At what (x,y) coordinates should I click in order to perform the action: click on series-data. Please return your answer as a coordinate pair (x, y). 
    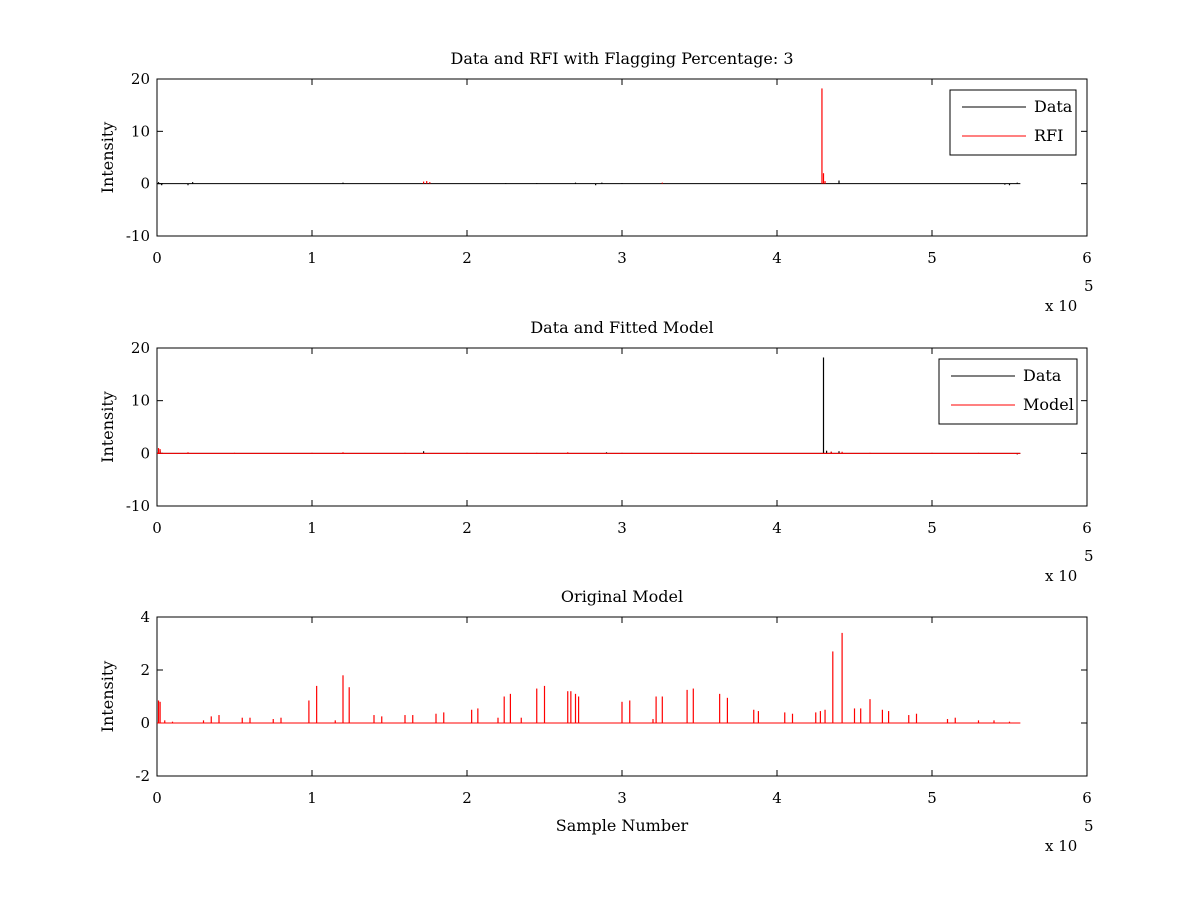
    Looking at the image, I should click on (589, 183).